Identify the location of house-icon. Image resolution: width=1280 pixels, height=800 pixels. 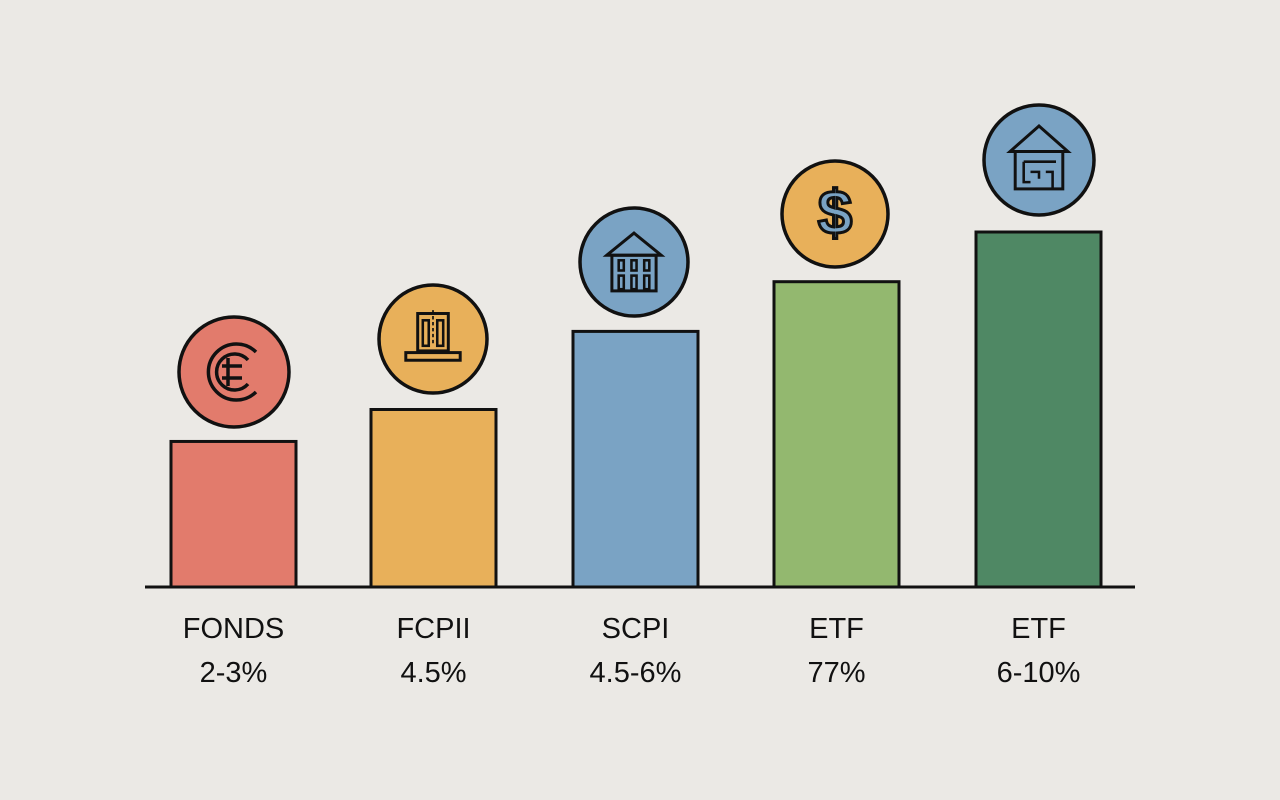
(1039, 160).